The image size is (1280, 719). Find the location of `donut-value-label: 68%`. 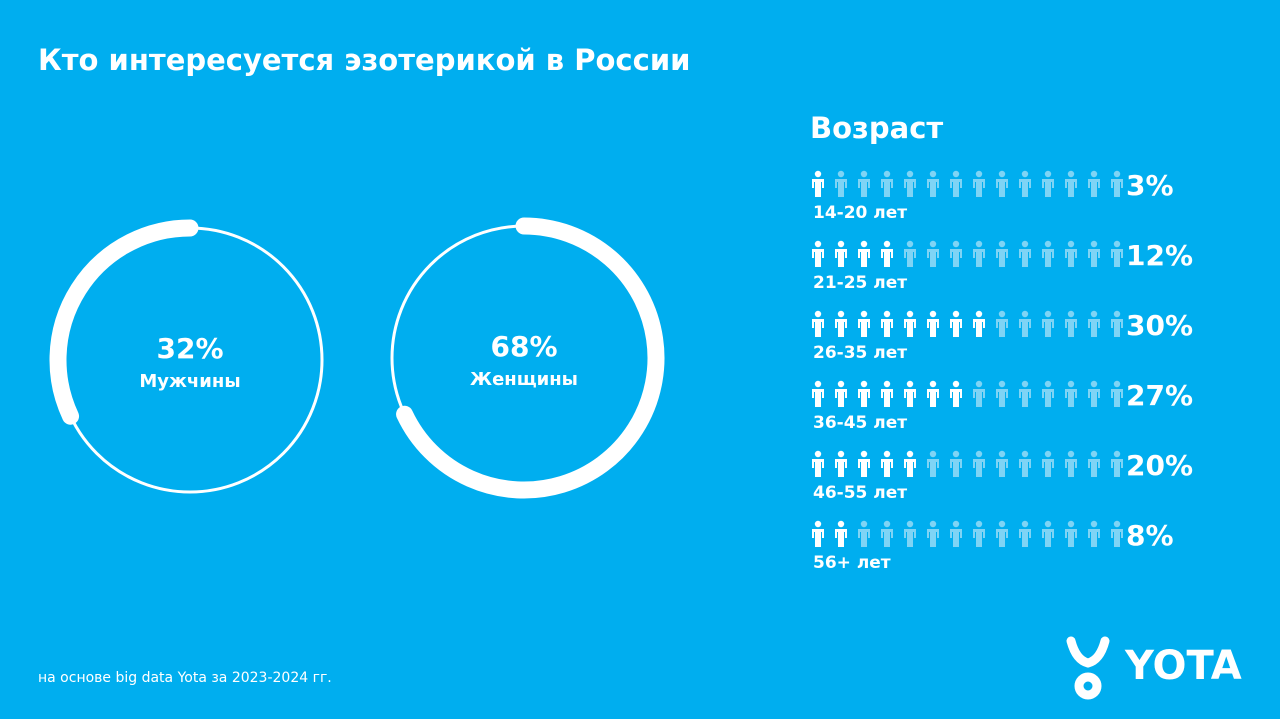

donut-value-label: 68% is located at coordinates (523, 346).